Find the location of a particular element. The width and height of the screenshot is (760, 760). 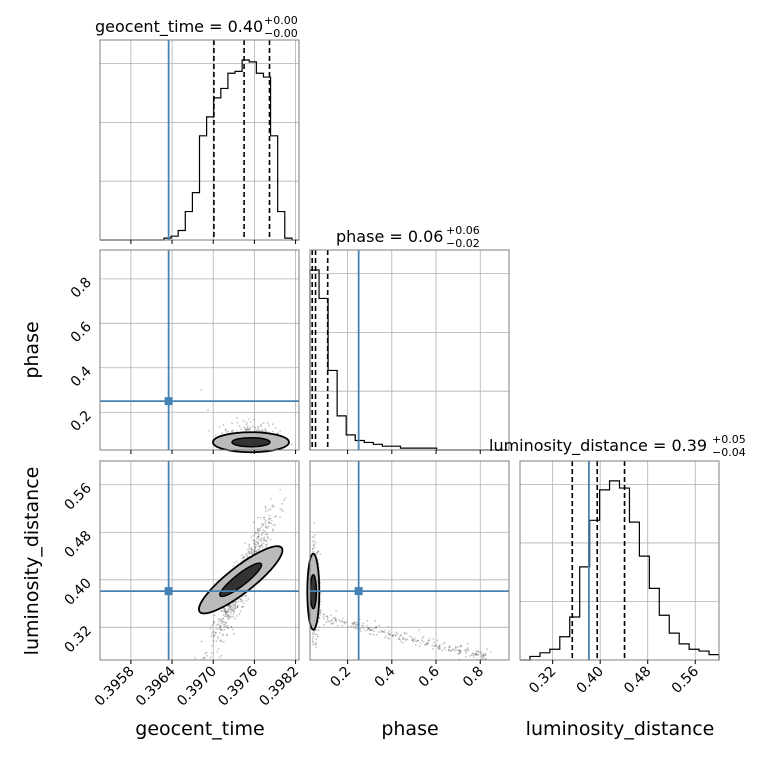

x-tick-label-phase-0: 0.2 is located at coordinates (340, 677).